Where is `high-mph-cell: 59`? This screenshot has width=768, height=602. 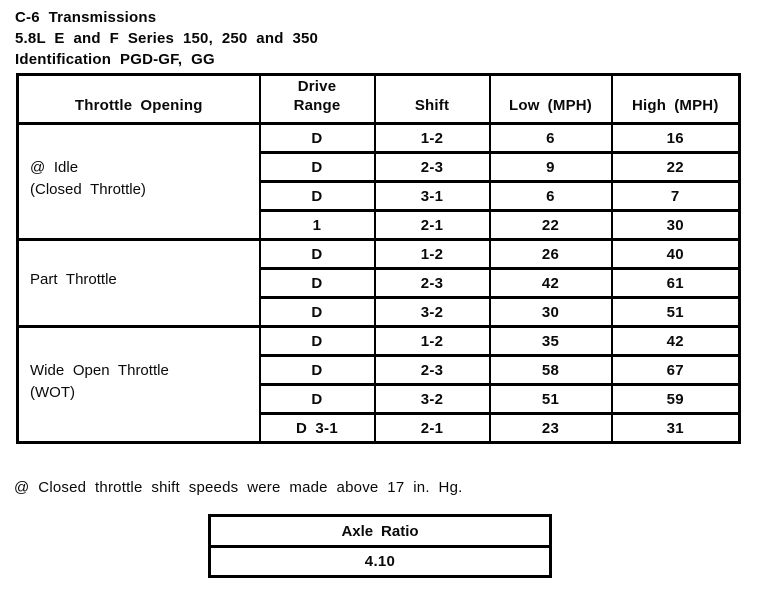 high-mph-cell: 59 is located at coordinates (675, 399).